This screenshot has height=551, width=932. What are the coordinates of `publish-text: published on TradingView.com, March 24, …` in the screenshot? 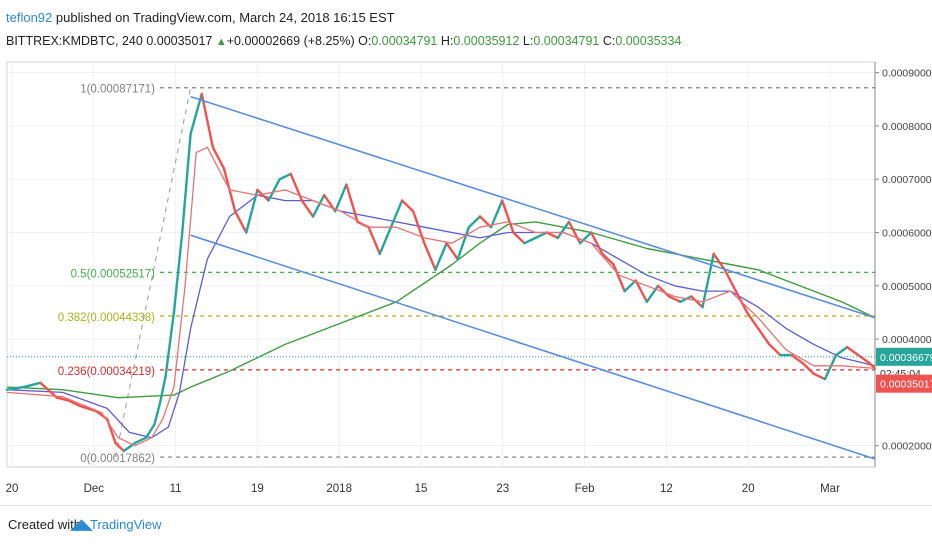 It's located at (225, 17).